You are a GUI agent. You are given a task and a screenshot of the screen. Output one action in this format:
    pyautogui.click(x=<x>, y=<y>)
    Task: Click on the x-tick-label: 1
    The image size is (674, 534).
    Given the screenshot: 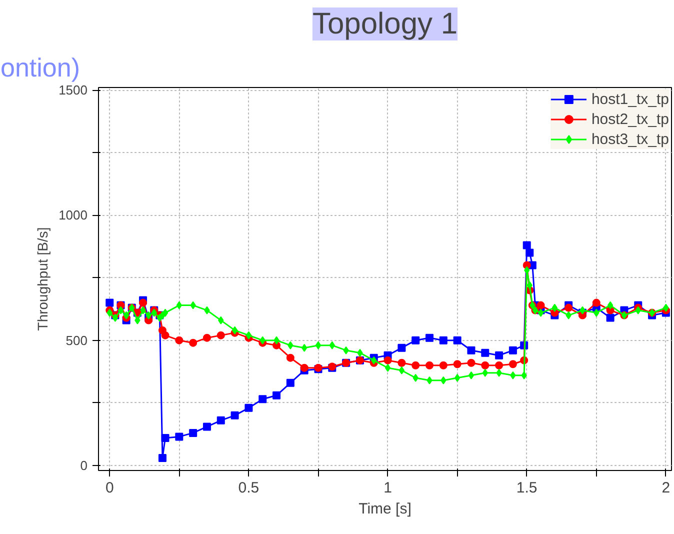 What is the action you would take?
    pyautogui.click(x=388, y=488)
    